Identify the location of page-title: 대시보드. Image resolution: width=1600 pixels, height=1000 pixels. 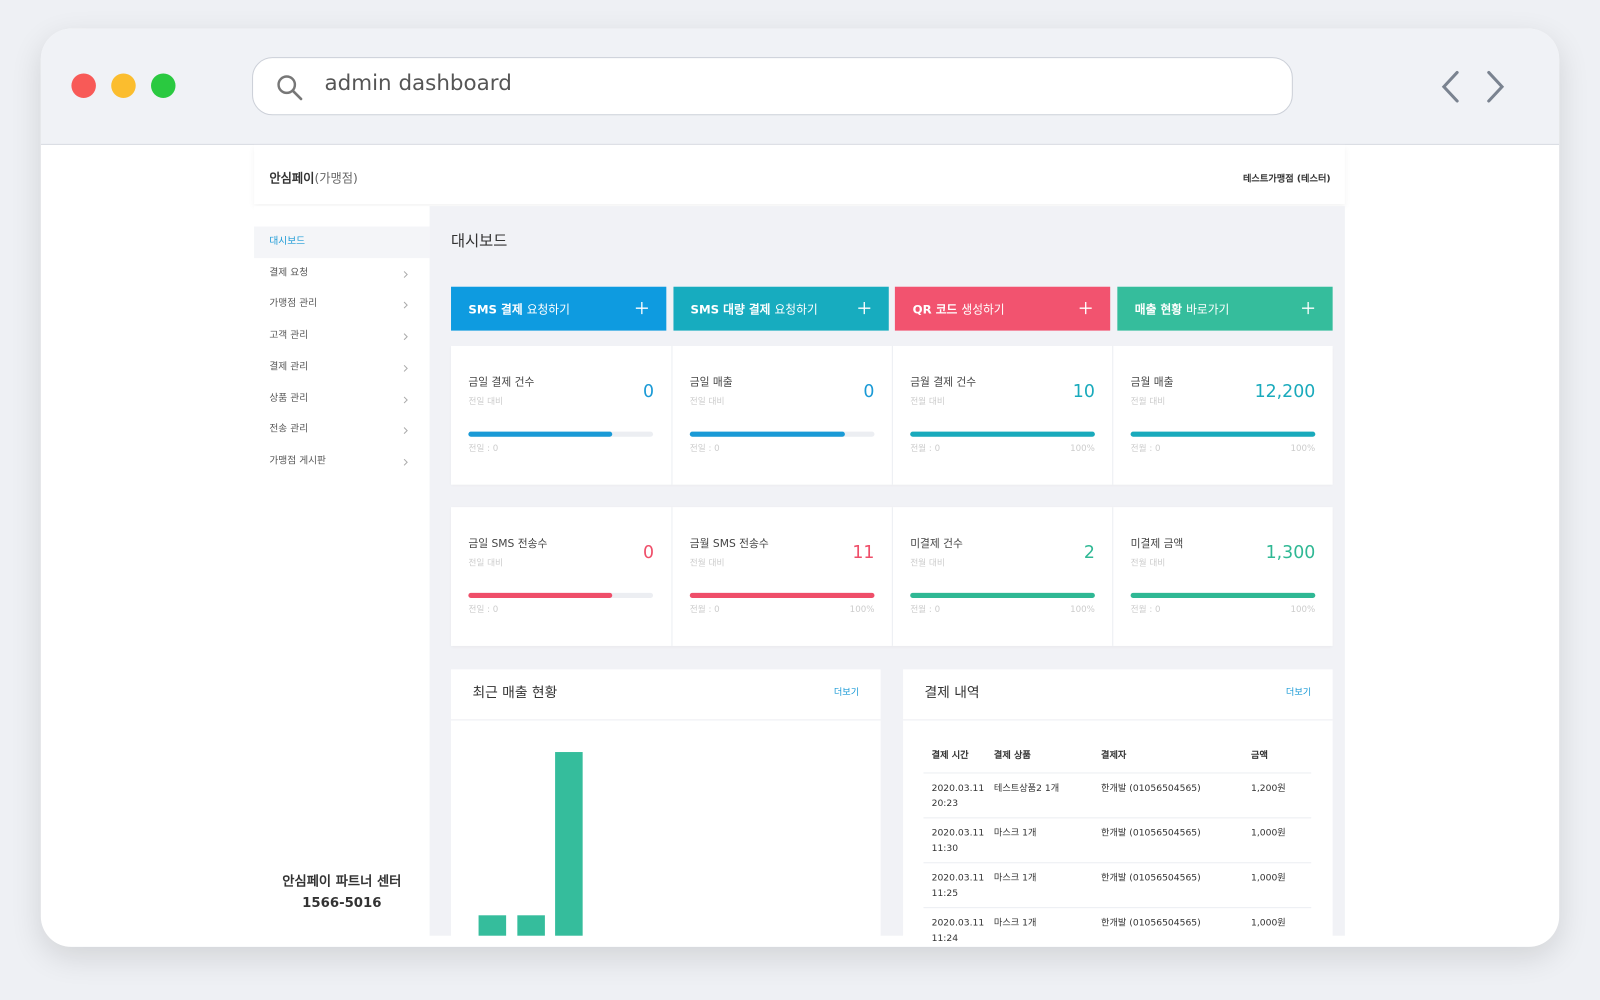
(479, 240).